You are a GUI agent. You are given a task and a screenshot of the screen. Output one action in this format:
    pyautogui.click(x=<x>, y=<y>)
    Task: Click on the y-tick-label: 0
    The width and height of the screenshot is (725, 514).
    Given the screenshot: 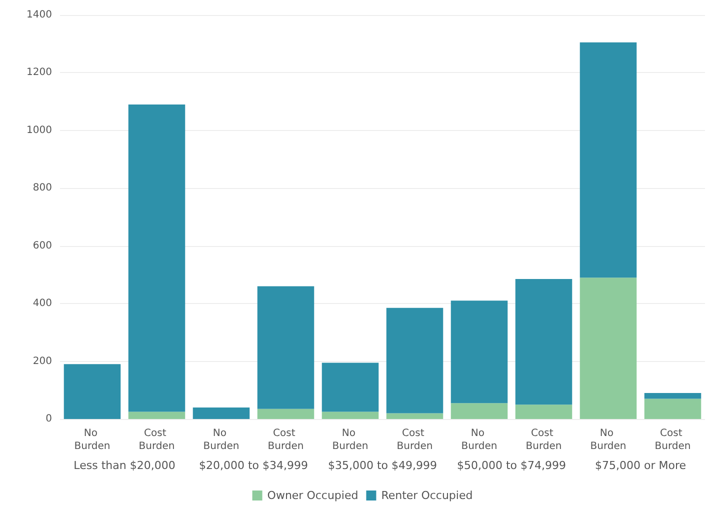 What is the action you would take?
    pyautogui.click(x=49, y=419)
    